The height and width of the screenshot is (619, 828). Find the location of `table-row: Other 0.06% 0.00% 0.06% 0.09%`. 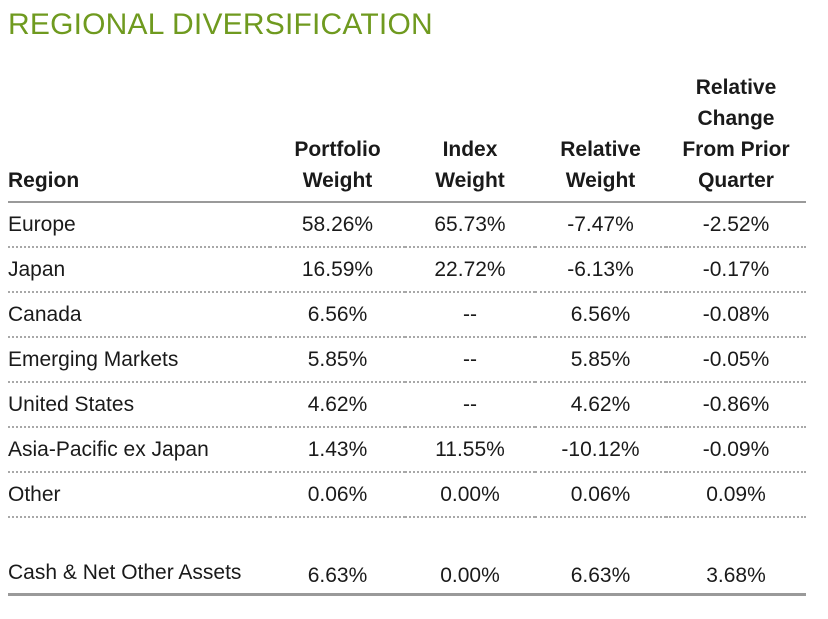

table-row: Other 0.06% 0.00% 0.06% 0.09% is located at coordinates (407, 495).